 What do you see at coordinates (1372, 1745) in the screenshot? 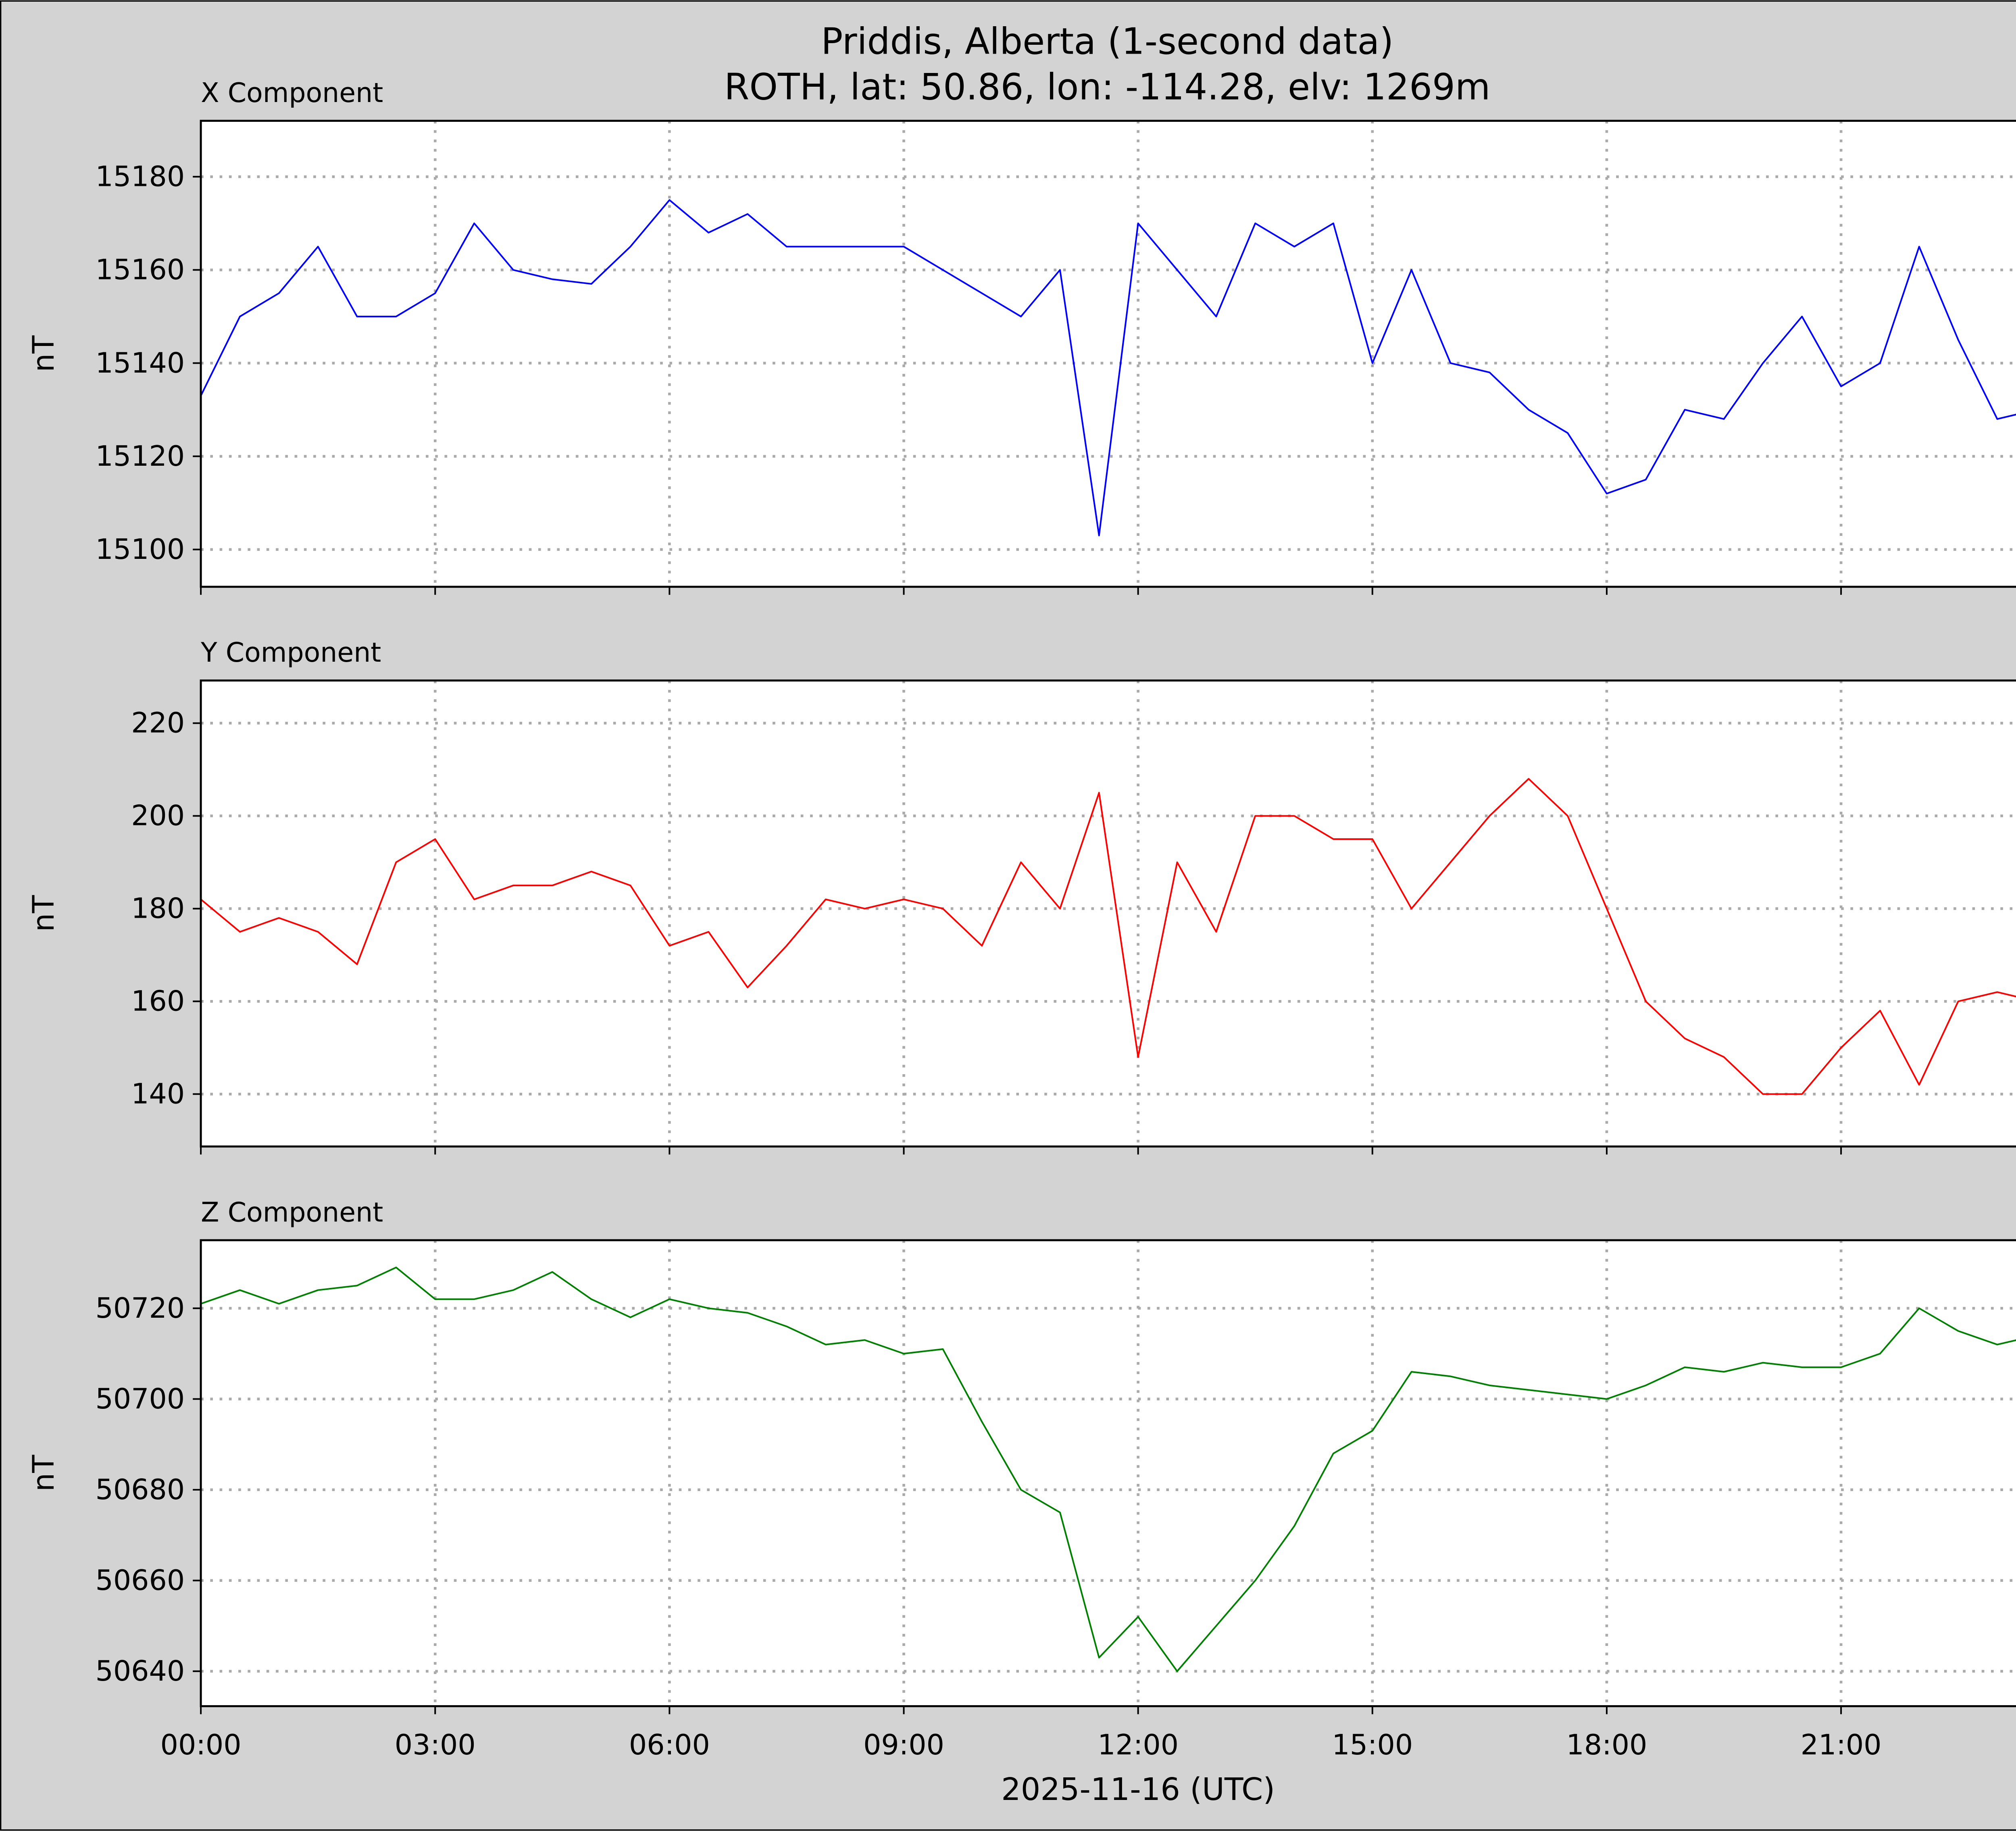
I see `x-tick-label: 15:00` at bounding box center [1372, 1745].